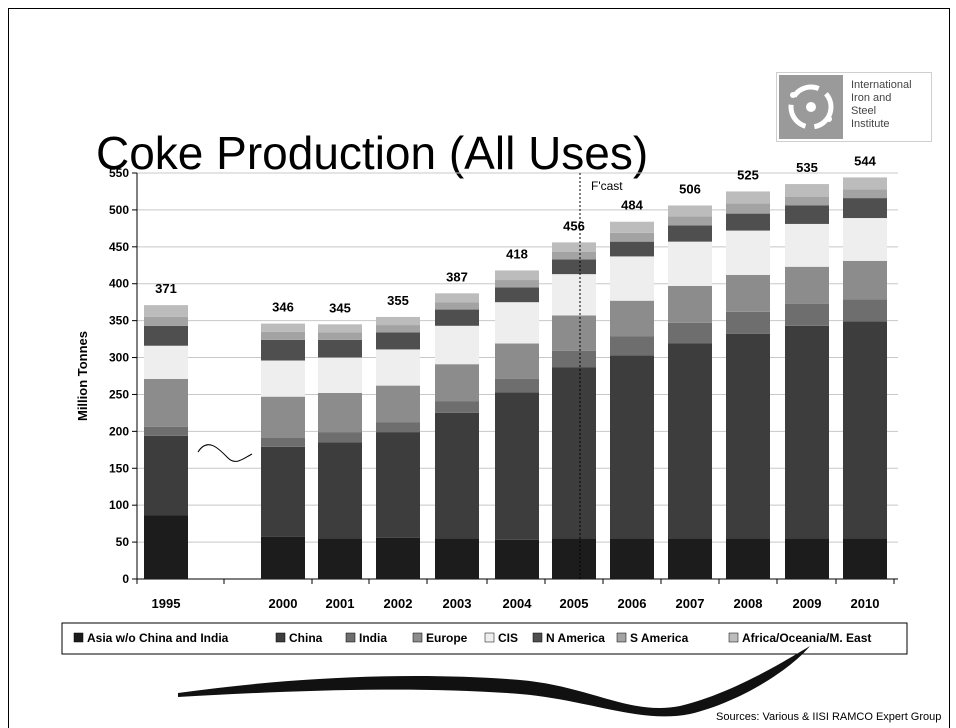 Image resolution: width=956 pixels, height=728 pixels. I want to click on legend-label: CIS, so click(508, 638).